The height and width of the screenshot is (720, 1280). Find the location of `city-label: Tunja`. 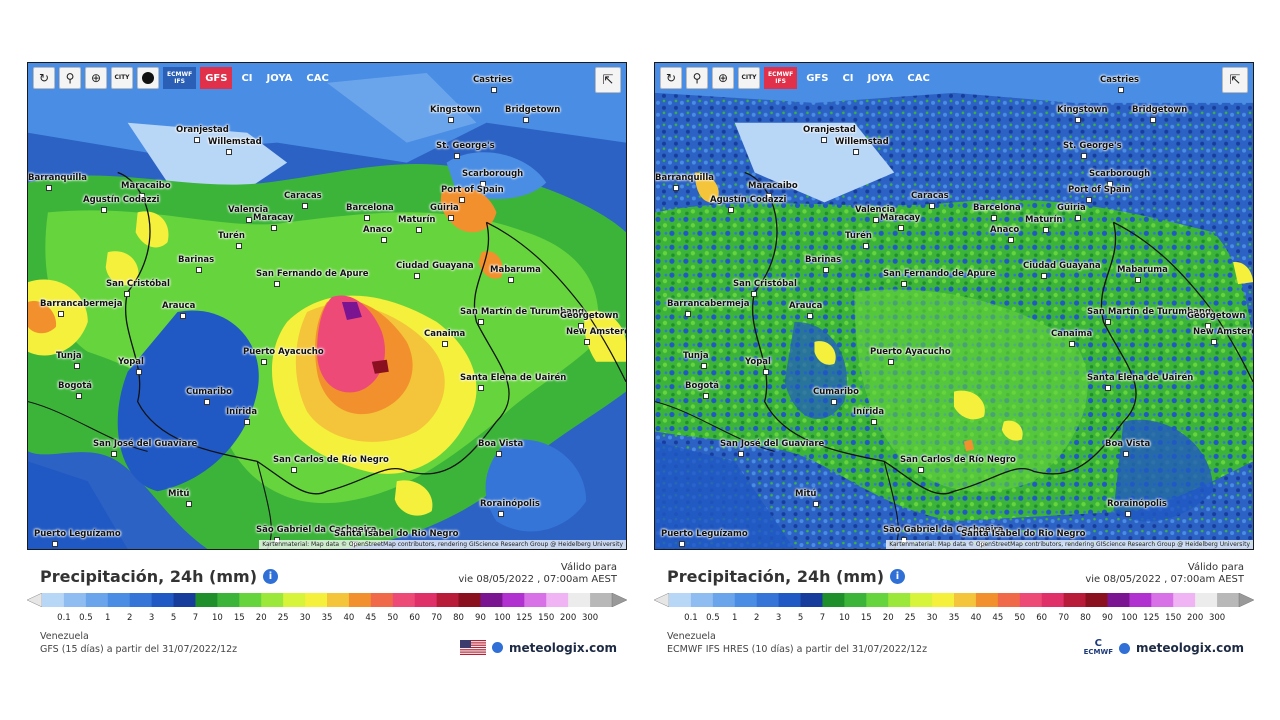

city-label: Tunja is located at coordinates (696, 356).